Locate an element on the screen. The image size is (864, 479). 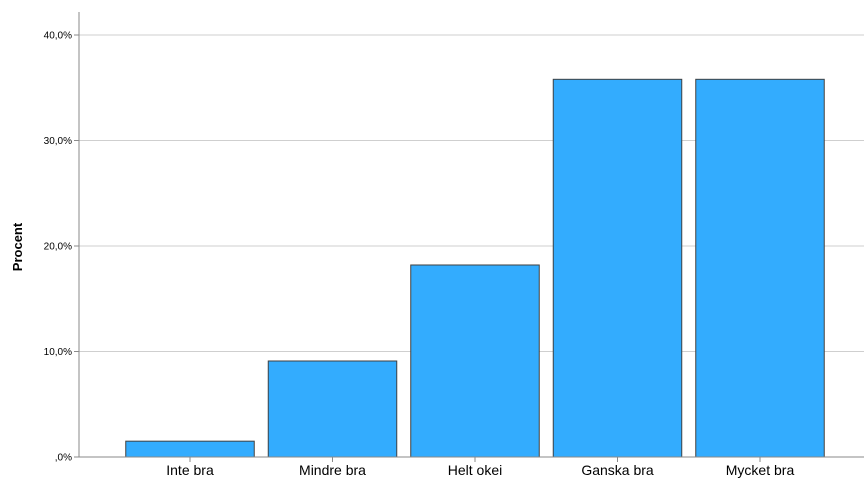
y-tick-label: 10,0% is located at coordinates (58, 352).